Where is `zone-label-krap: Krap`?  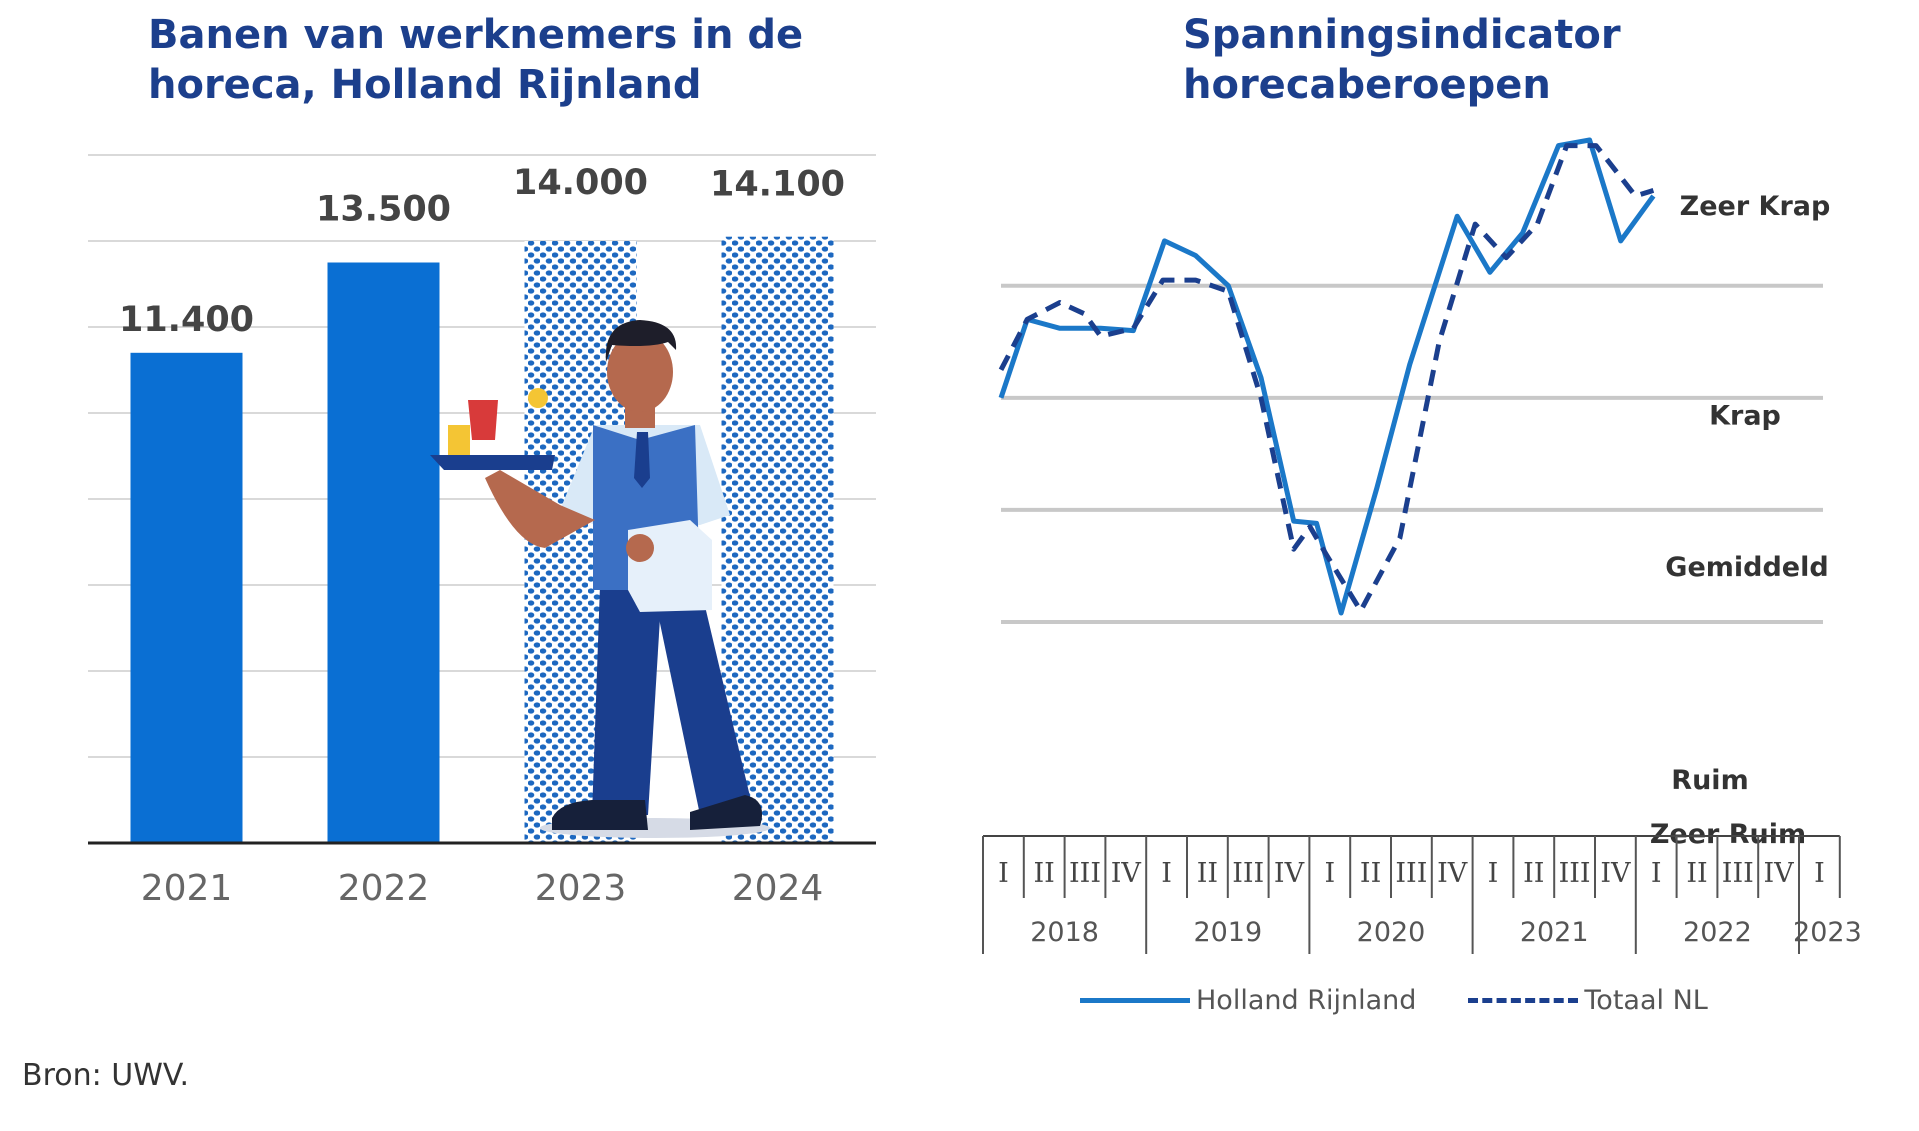
zone-label-krap: Krap is located at coordinates (1745, 416).